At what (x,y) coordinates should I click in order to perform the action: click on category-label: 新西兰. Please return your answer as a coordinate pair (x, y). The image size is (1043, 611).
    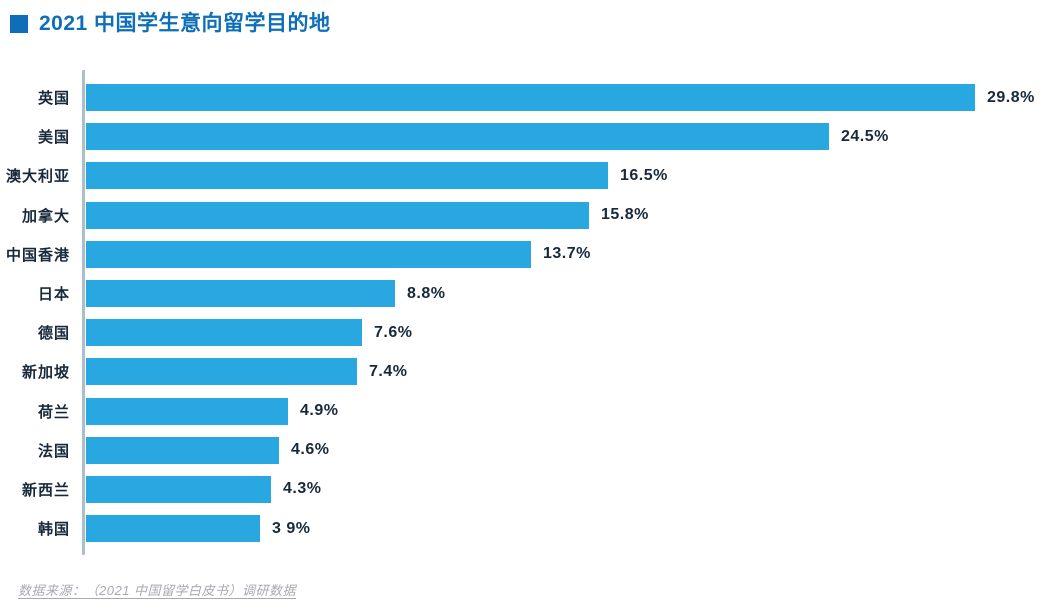
    Looking at the image, I should click on (45, 490).